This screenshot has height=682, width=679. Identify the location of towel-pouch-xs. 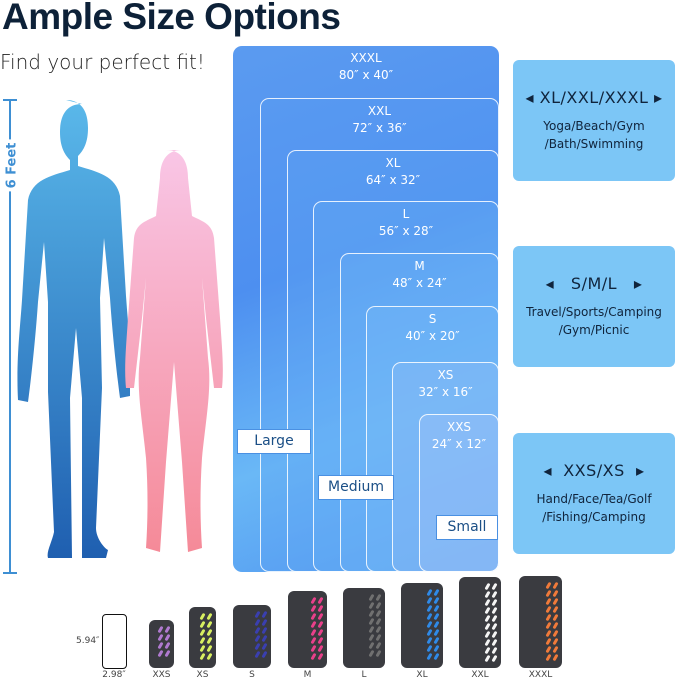
(202, 637).